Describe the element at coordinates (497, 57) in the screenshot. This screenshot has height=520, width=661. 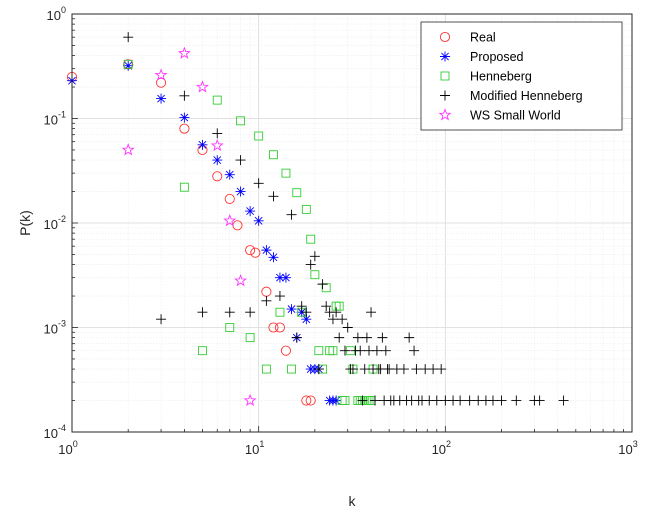
I see `legend-label-proposed: Proposed` at that location.